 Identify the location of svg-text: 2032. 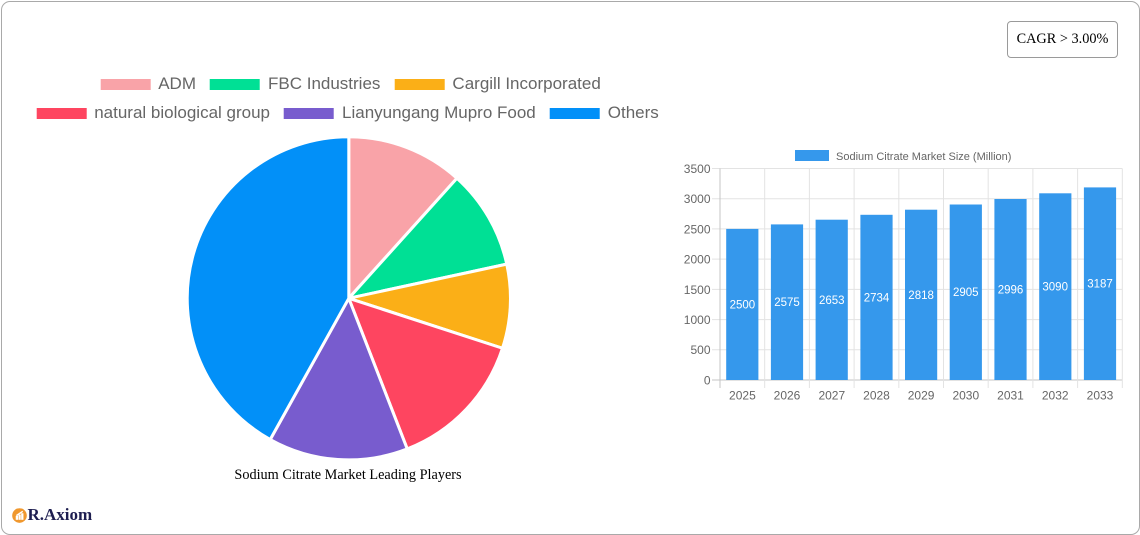
(1055, 396).